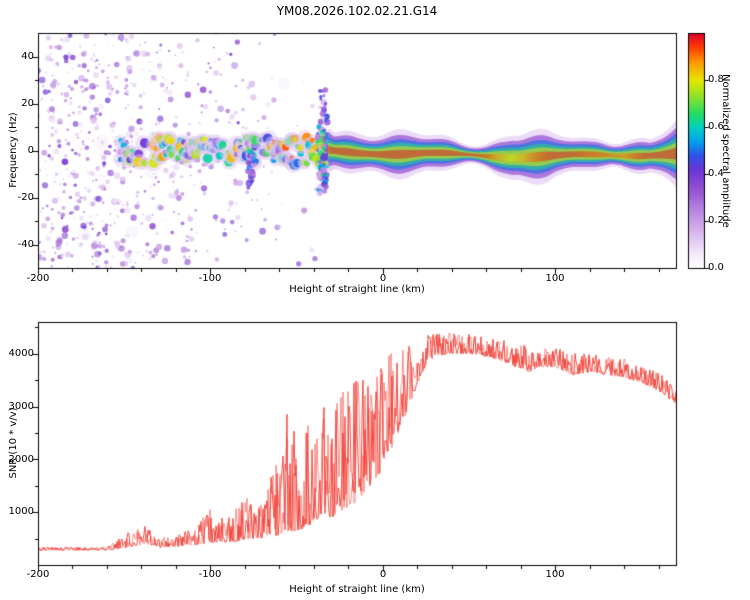 The height and width of the screenshot is (600, 750). What do you see at coordinates (21, 511) in the screenshot?
I see `bottom-y-tick-label: 1000` at bounding box center [21, 511].